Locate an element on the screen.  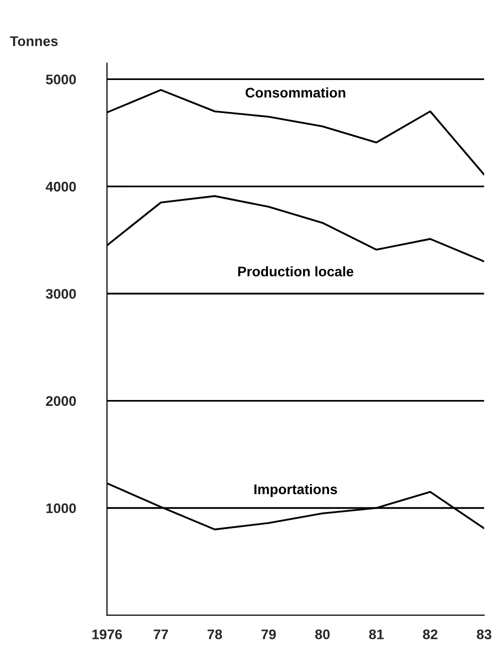
y-tick-label: 4000 is located at coordinates (61, 187).